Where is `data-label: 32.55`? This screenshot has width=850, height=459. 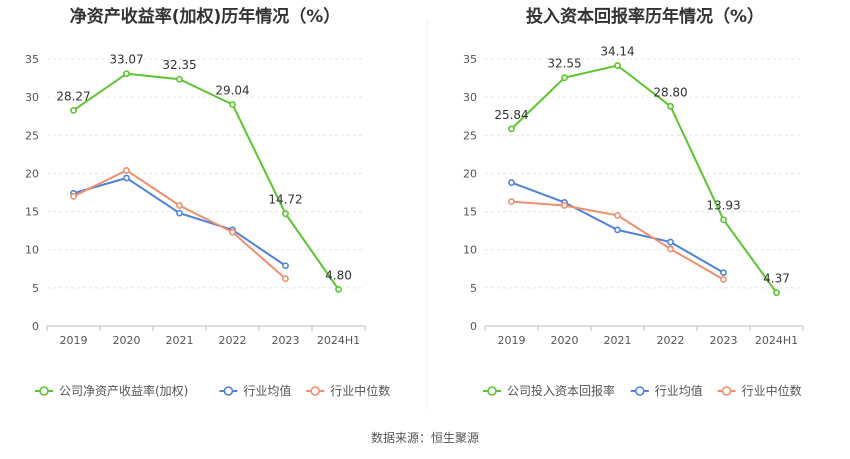
data-label: 32.55 is located at coordinates (564, 64).